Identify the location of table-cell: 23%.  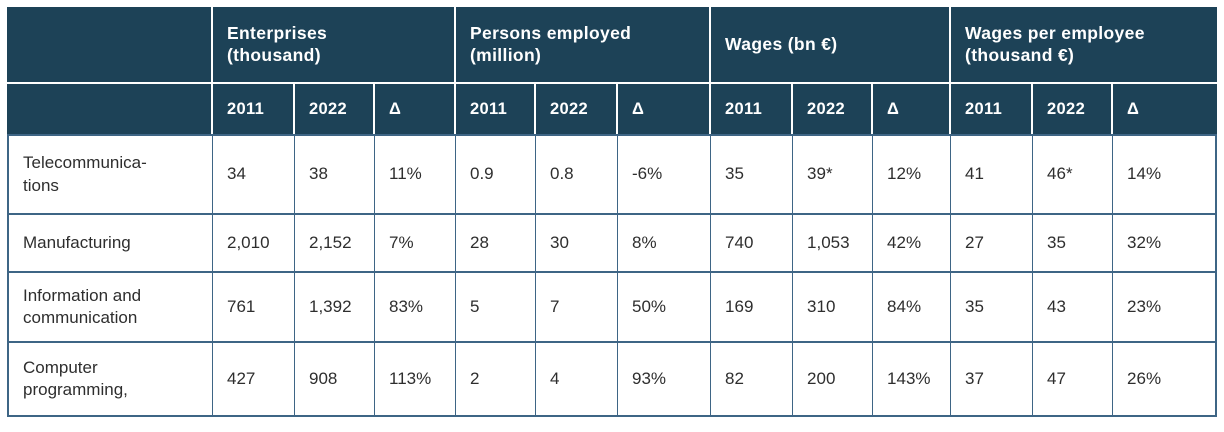
(1165, 308).